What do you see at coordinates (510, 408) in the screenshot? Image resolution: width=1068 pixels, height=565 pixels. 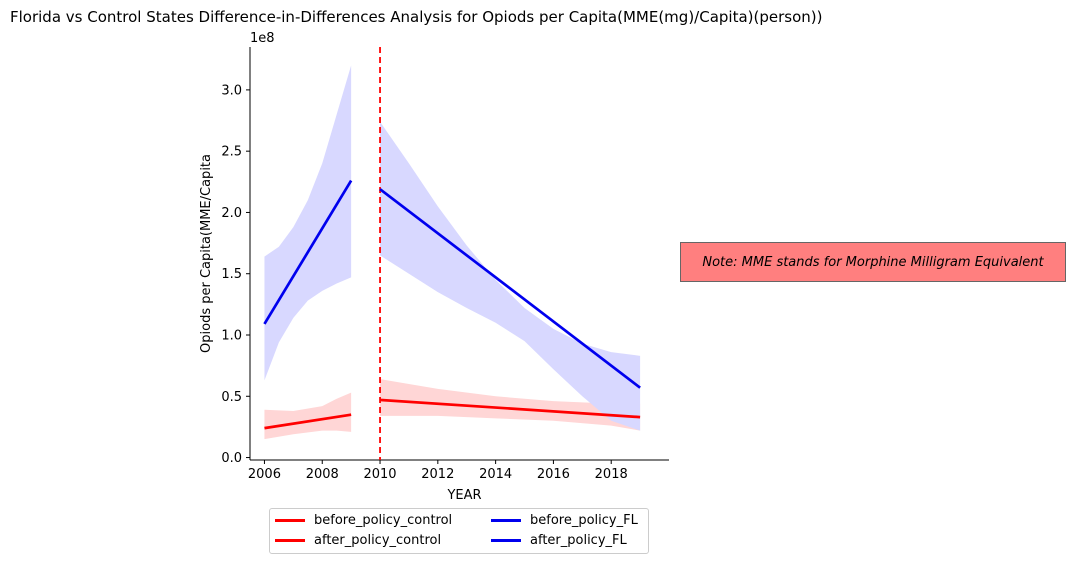 I see `line-after_policy_control` at bounding box center [510, 408].